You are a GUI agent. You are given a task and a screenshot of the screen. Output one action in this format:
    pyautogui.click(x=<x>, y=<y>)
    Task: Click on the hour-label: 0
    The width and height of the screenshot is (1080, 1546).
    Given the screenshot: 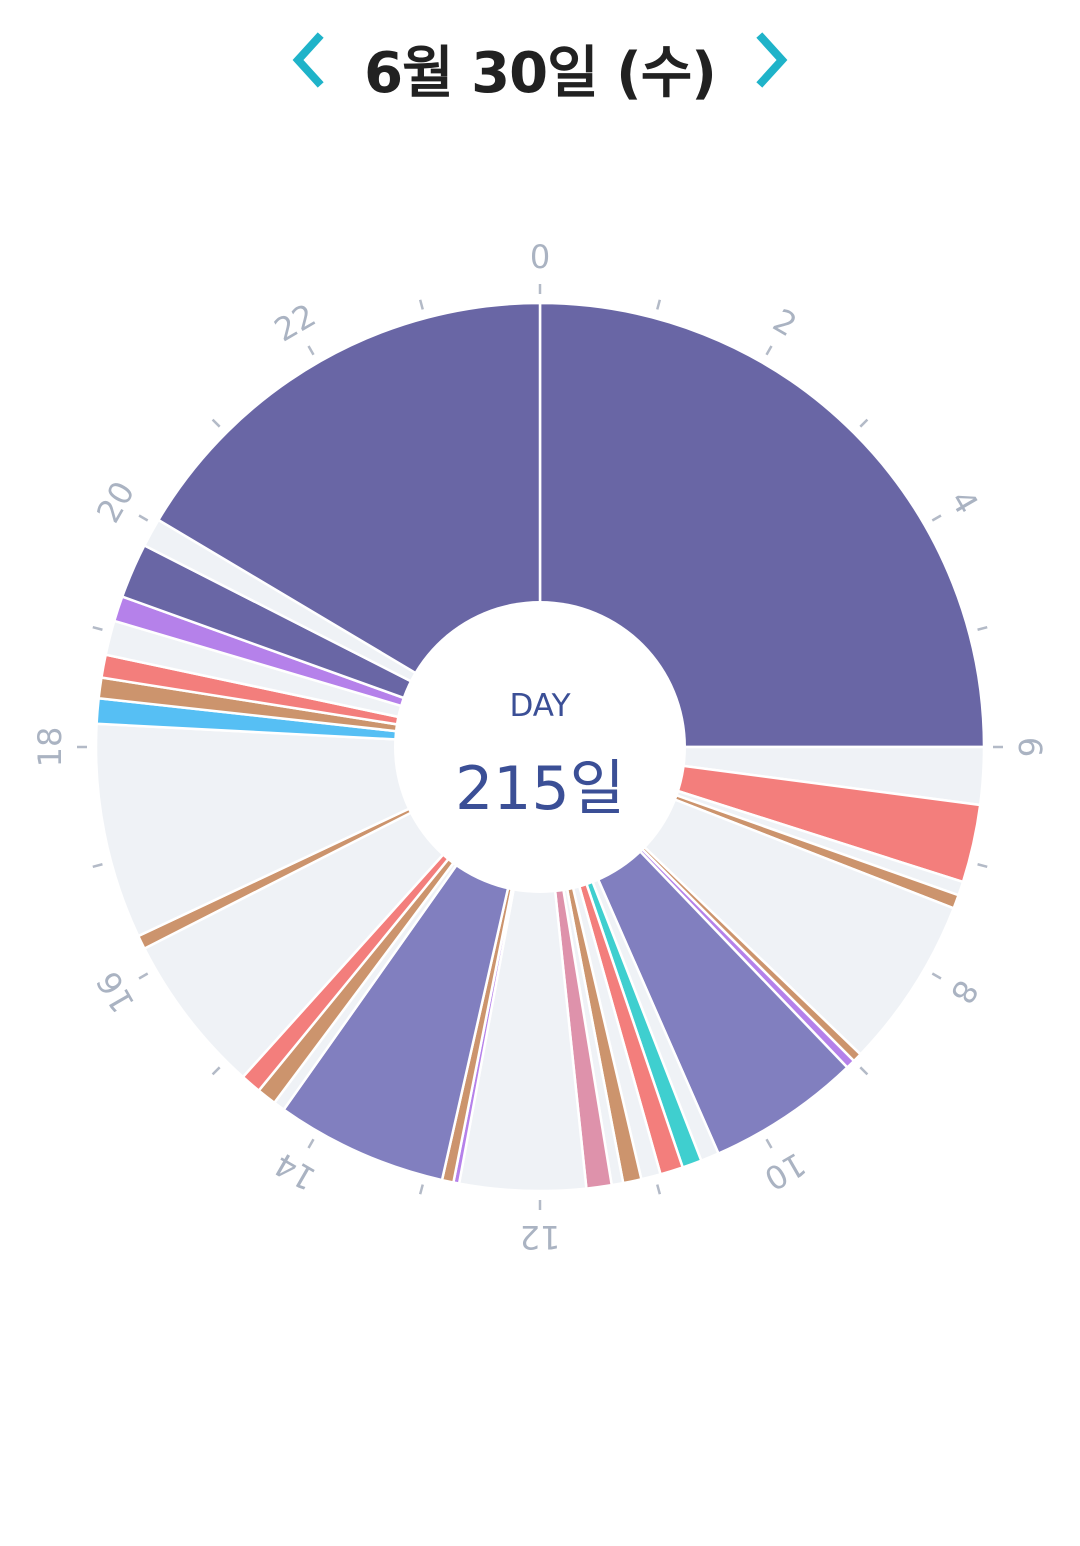 What is the action you would take?
    pyautogui.click(x=540, y=257)
    